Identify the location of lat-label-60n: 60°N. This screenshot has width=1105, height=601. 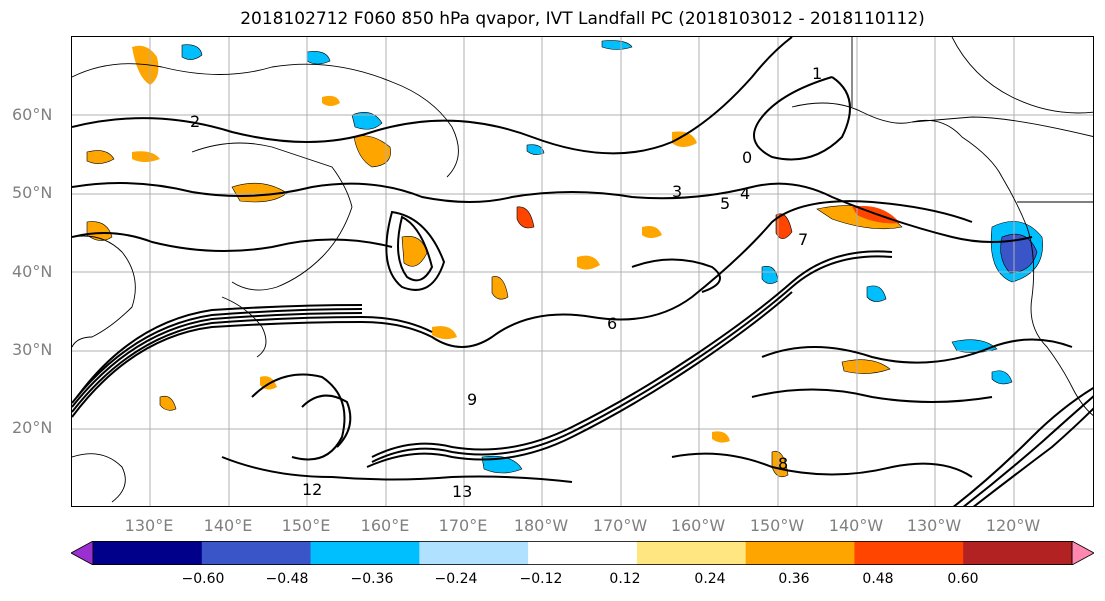
(32, 114).